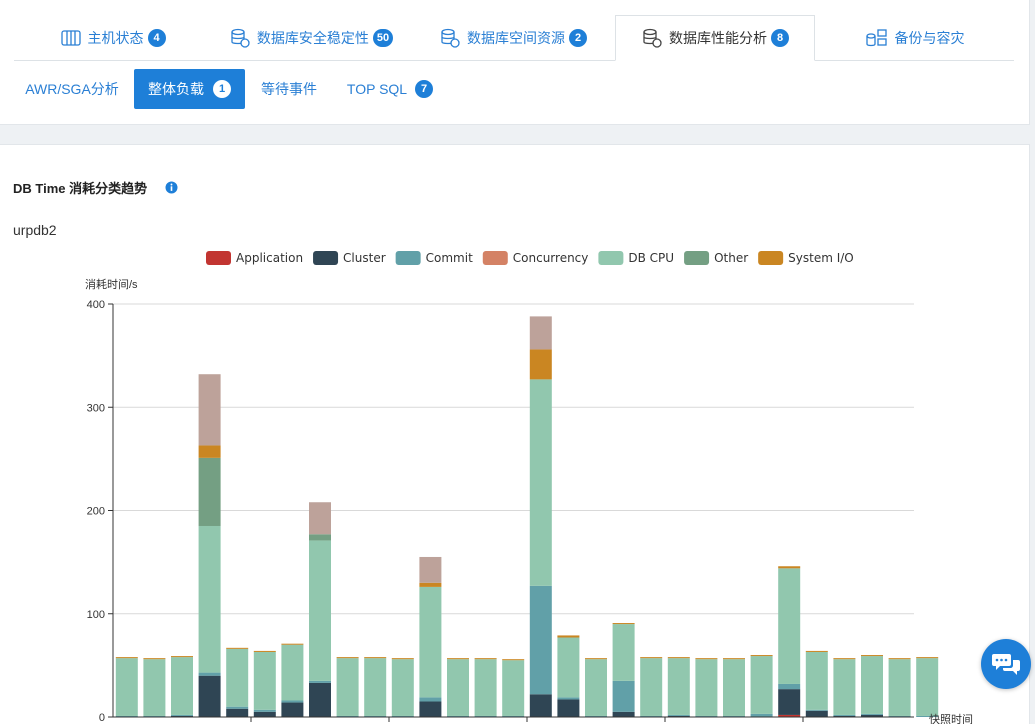 The height and width of the screenshot is (724, 1035). Describe the element at coordinates (789, 715) in the screenshot. I see `bar-segment-application` at that location.